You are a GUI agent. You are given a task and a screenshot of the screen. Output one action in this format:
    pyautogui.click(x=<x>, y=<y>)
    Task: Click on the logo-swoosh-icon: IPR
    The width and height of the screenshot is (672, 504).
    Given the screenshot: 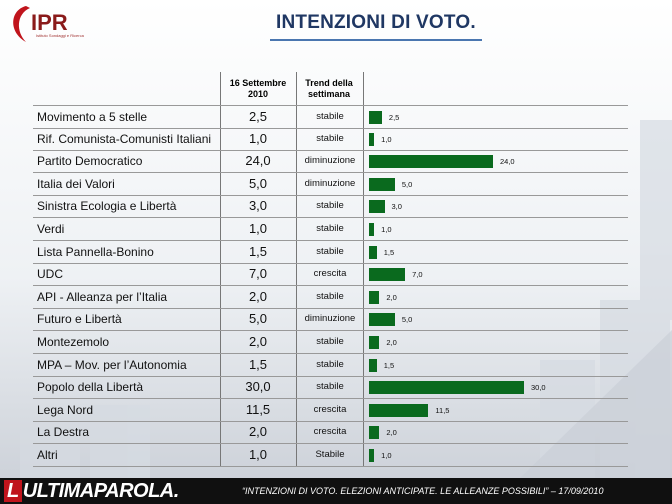 What is the action you would take?
    pyautogui.click(x=40, y=24)
    